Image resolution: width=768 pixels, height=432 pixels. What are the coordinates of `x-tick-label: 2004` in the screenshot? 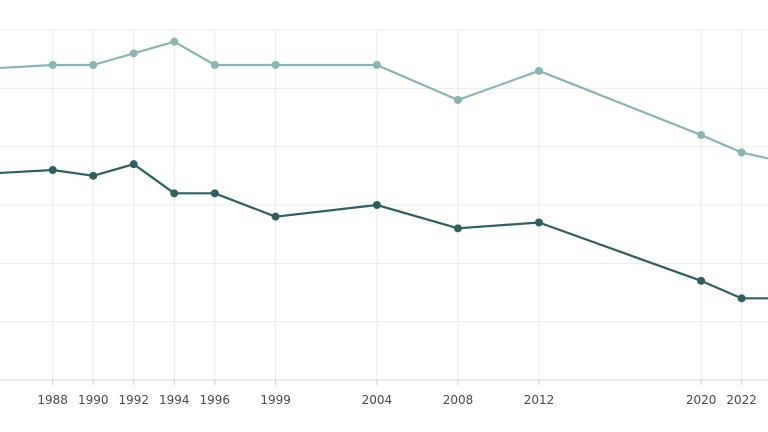 It's located at (377, 400).